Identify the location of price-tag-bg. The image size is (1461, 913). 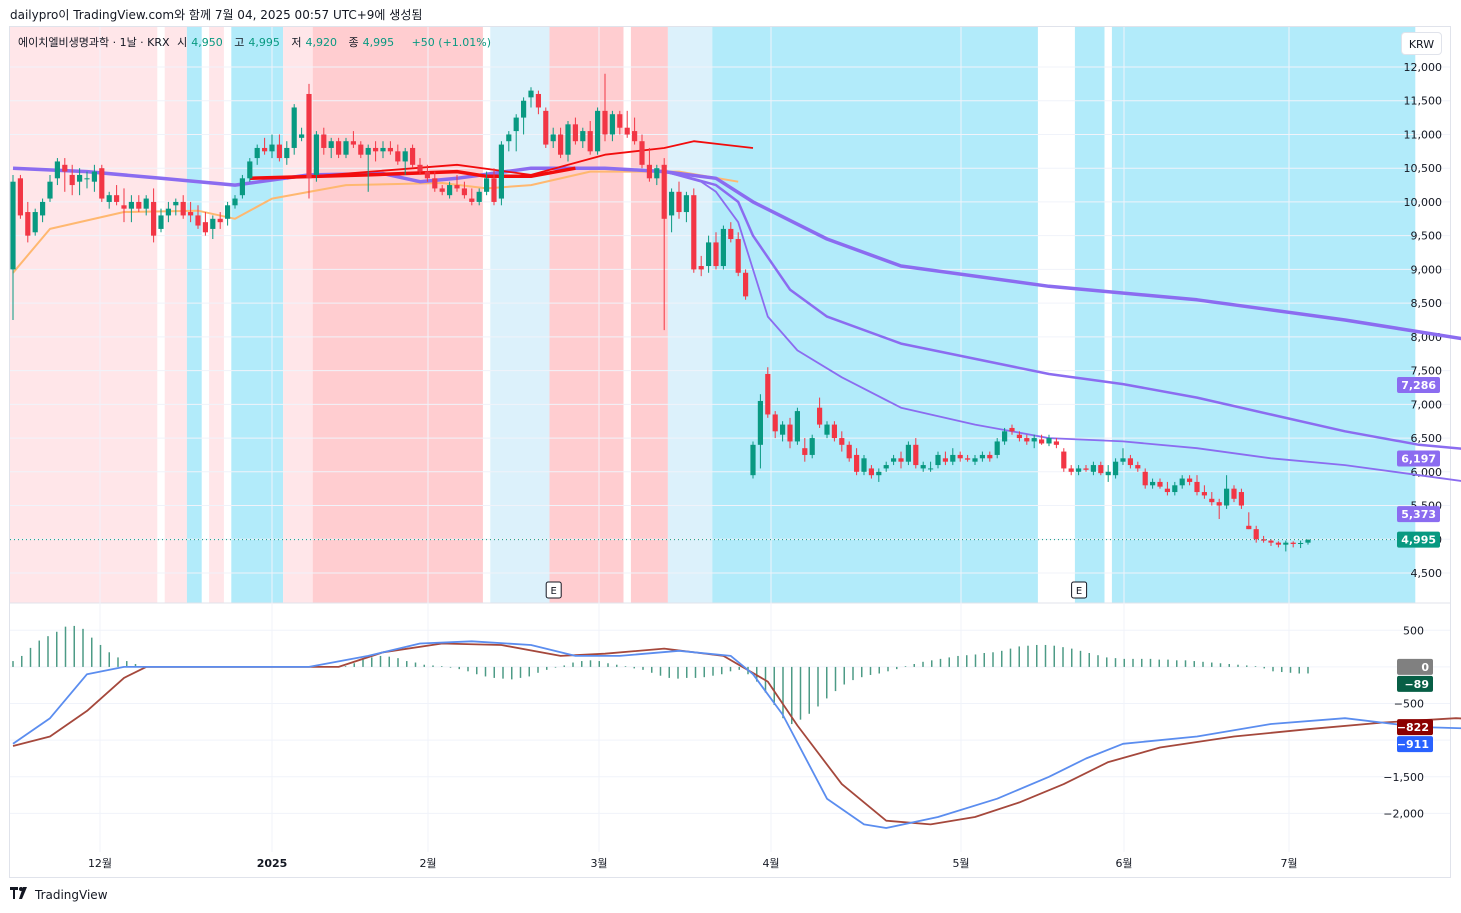
(1418, 539).